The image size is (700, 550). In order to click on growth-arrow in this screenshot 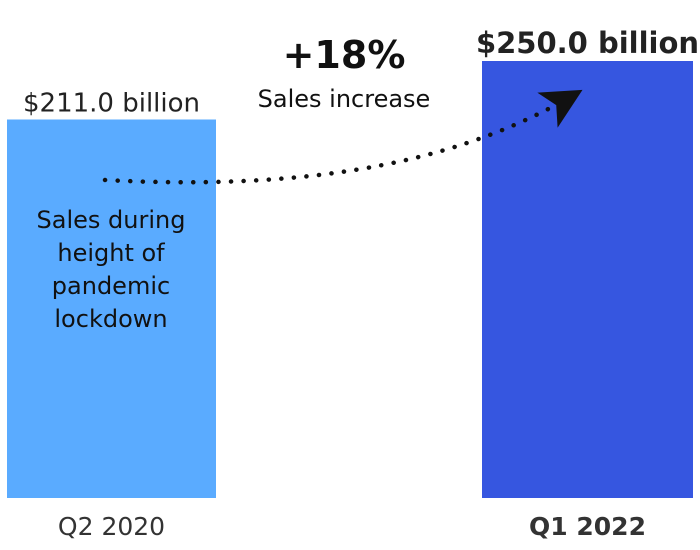, I will do `click(342, 137)`.